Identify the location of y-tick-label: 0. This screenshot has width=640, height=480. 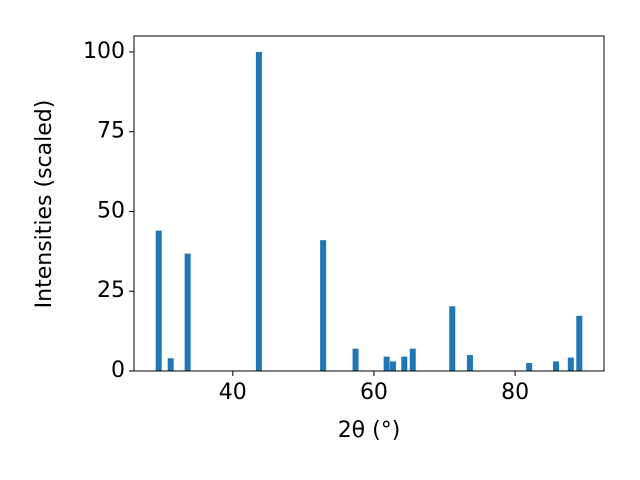
(118, 370).